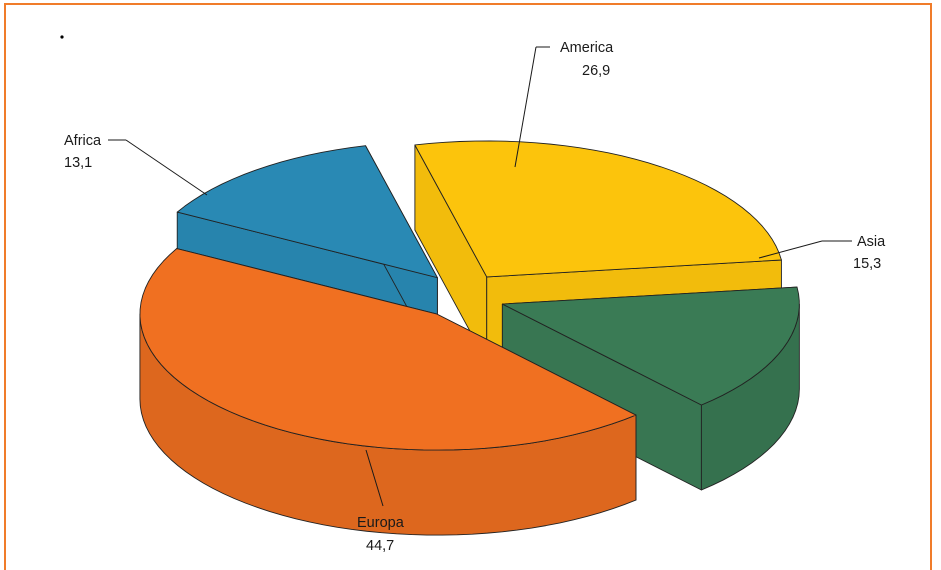 The height and width of the screenshot is (570, 941). I want to click on slice-top-africa, so click(307, 212).